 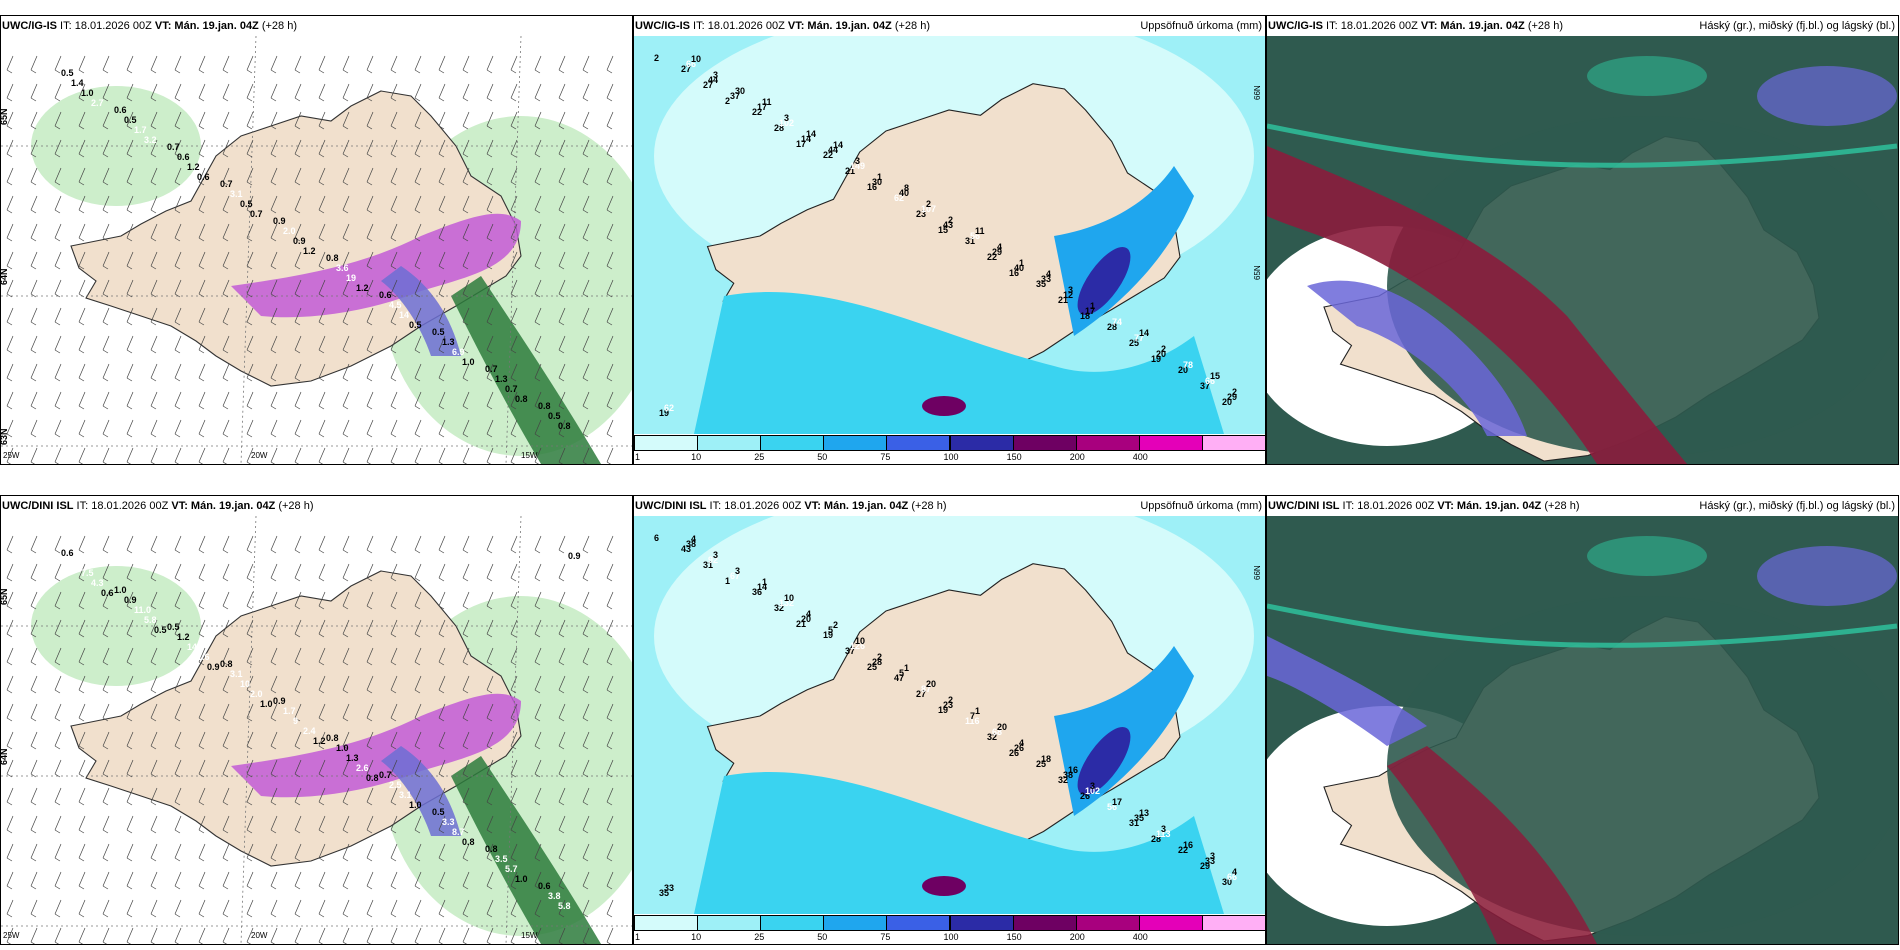 I want to click on precip-value-label: 8, so click(x=906, y=188).